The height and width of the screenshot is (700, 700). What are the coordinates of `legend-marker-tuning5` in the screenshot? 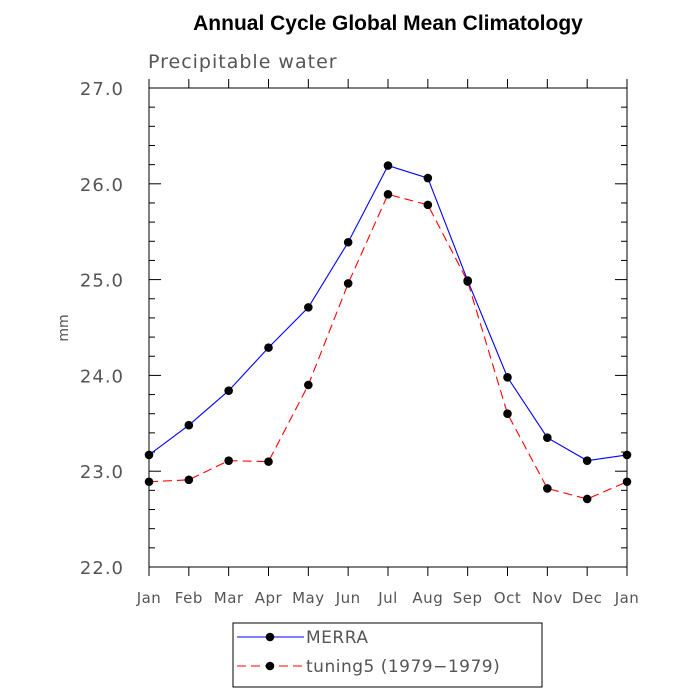 It's located at (270, 666).